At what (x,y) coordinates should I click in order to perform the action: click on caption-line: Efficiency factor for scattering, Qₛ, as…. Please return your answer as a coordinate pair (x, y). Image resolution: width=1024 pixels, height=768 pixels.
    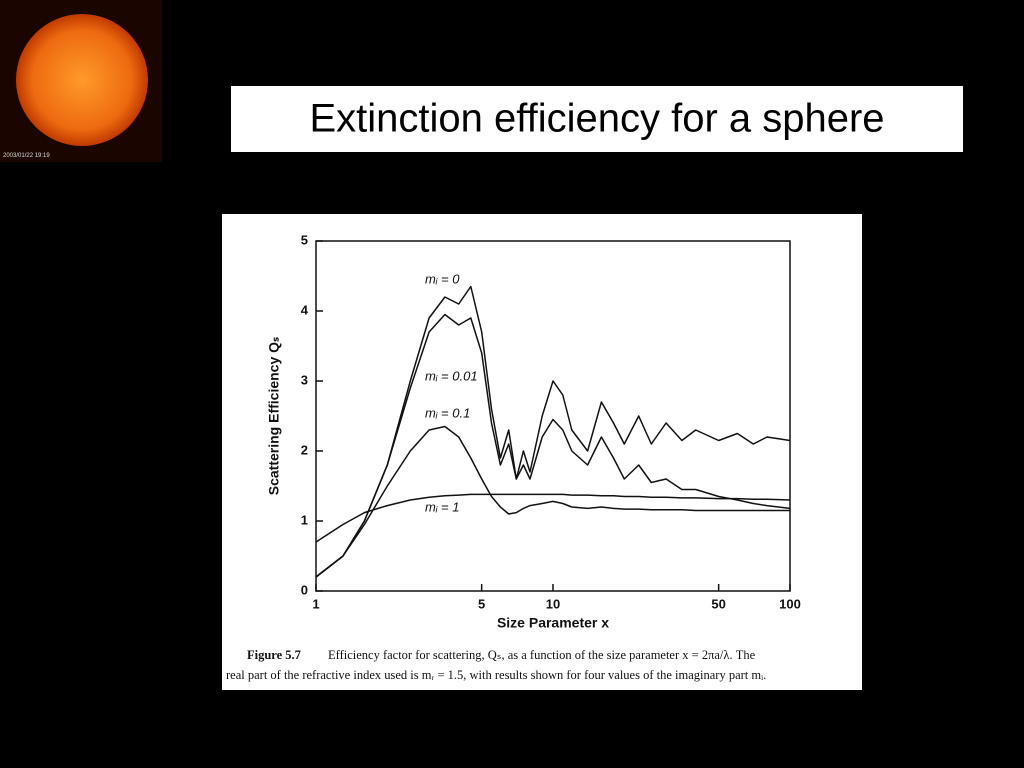
    Looking at the image, I should click on (542, 655).